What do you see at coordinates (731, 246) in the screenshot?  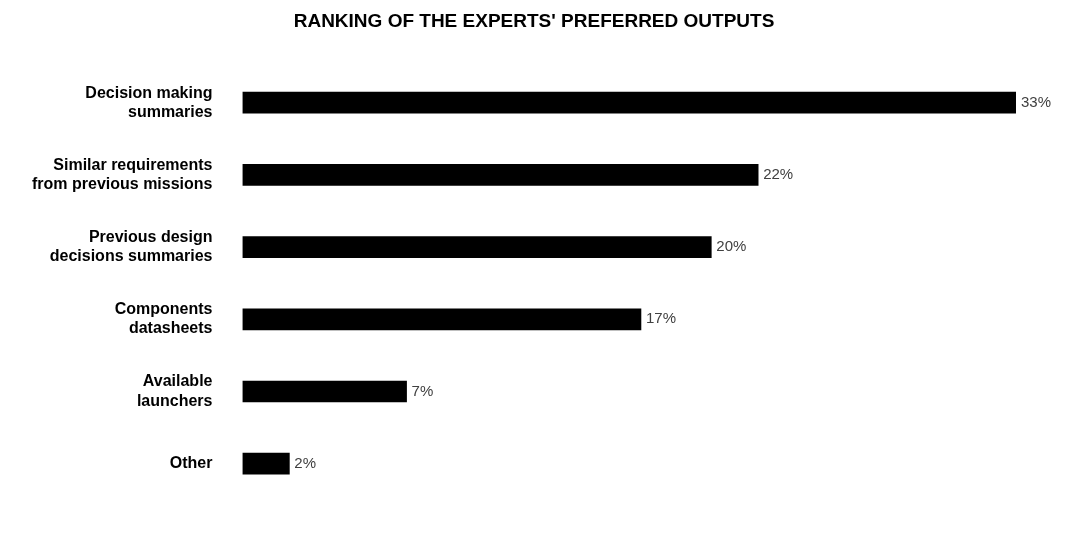 I see `data-label: 20%` at bounding box center [731, 246].